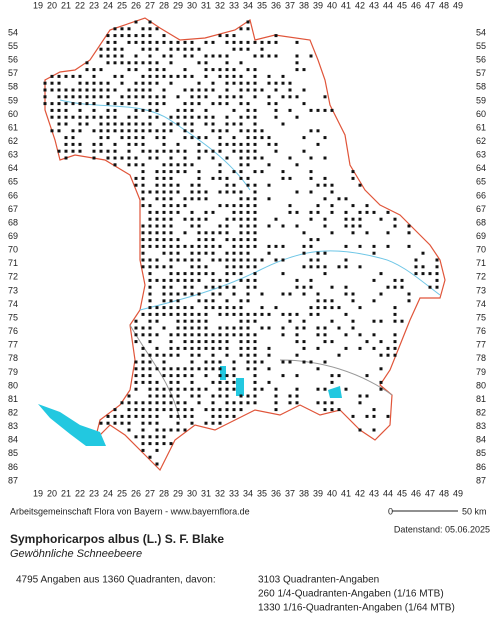 This screenshot has height=625, width=500. I want to click on scale-start: 0, so click(390, 511).